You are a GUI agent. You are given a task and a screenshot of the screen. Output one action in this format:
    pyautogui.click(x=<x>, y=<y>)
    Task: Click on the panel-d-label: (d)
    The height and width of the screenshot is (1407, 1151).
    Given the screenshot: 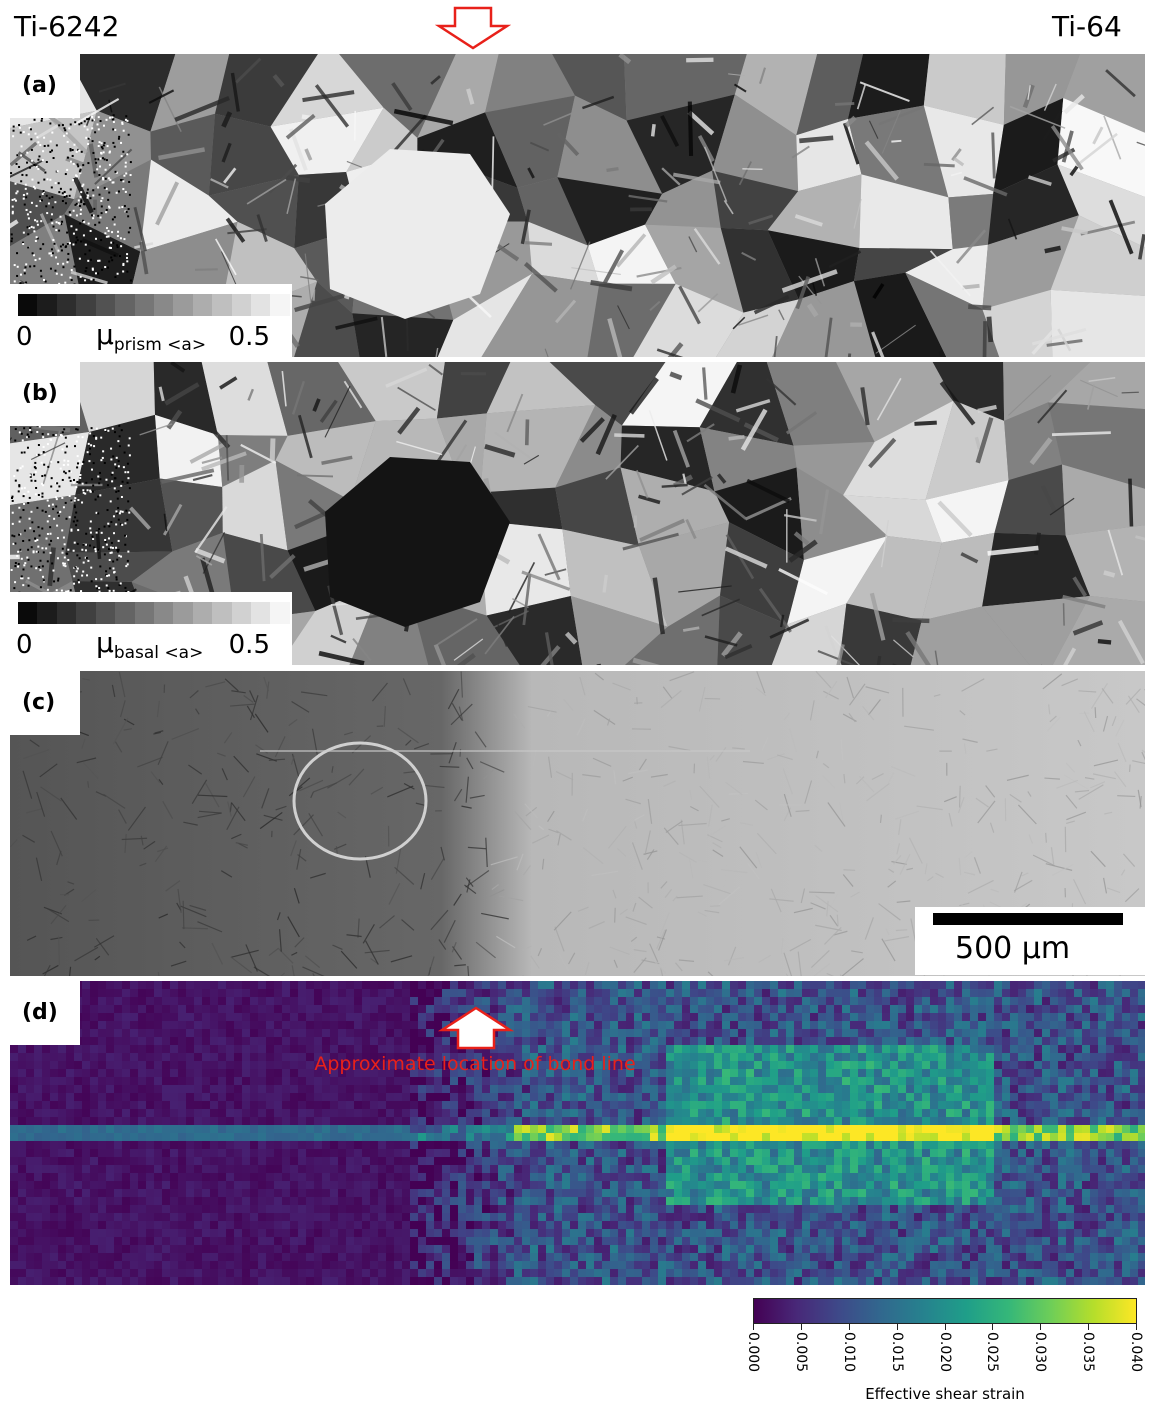 What is the action you would take?
    pyautogui.click(x=45, y=1013)
    